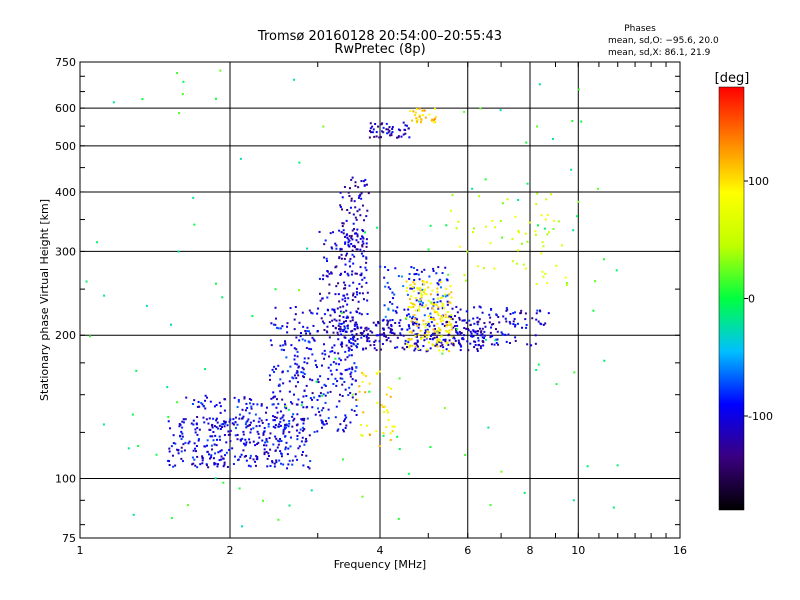 The height and width of the screenshot is (600, 800). What do you see at coordinates (65, 192) in the screenshot?
I see `y-tick-label: 400` at bounding box center [65, 192].